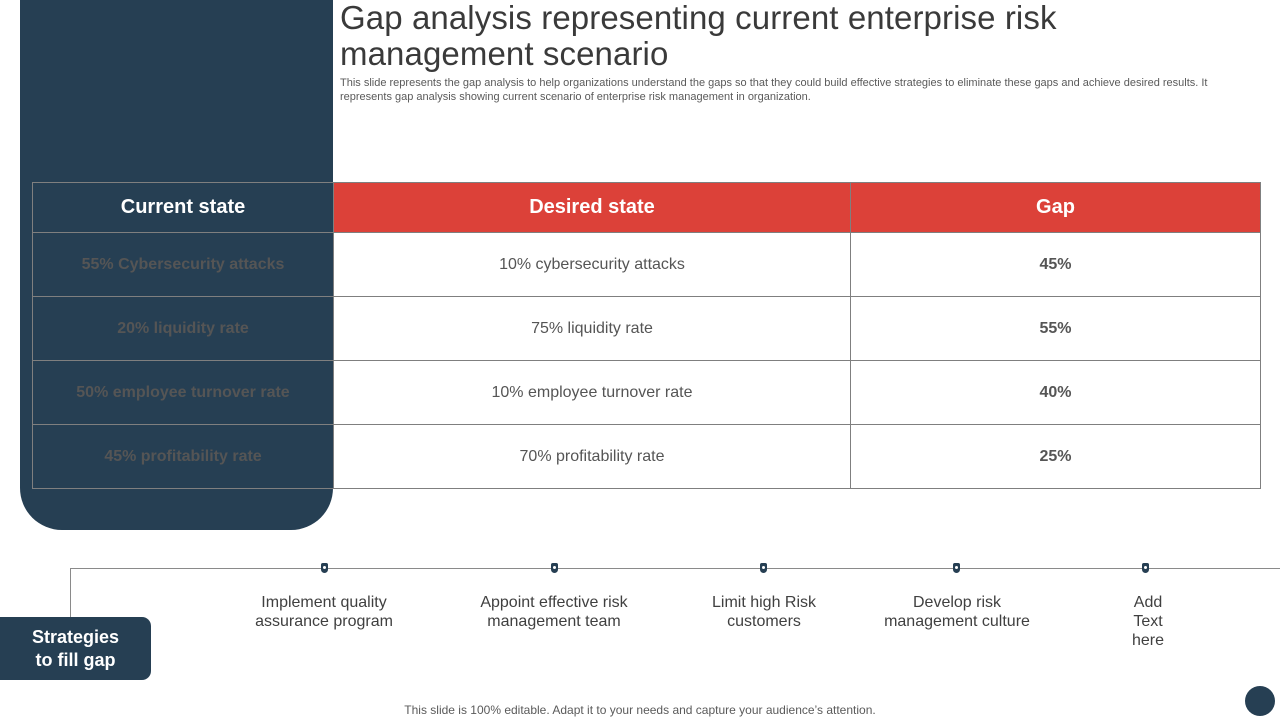 The width and height of the screenshot is (1280, 720). What do you see at coordinates (1055, 392) in the screenshot?
I see `gap-cell: 40%` at bounding box center [1055, 392].